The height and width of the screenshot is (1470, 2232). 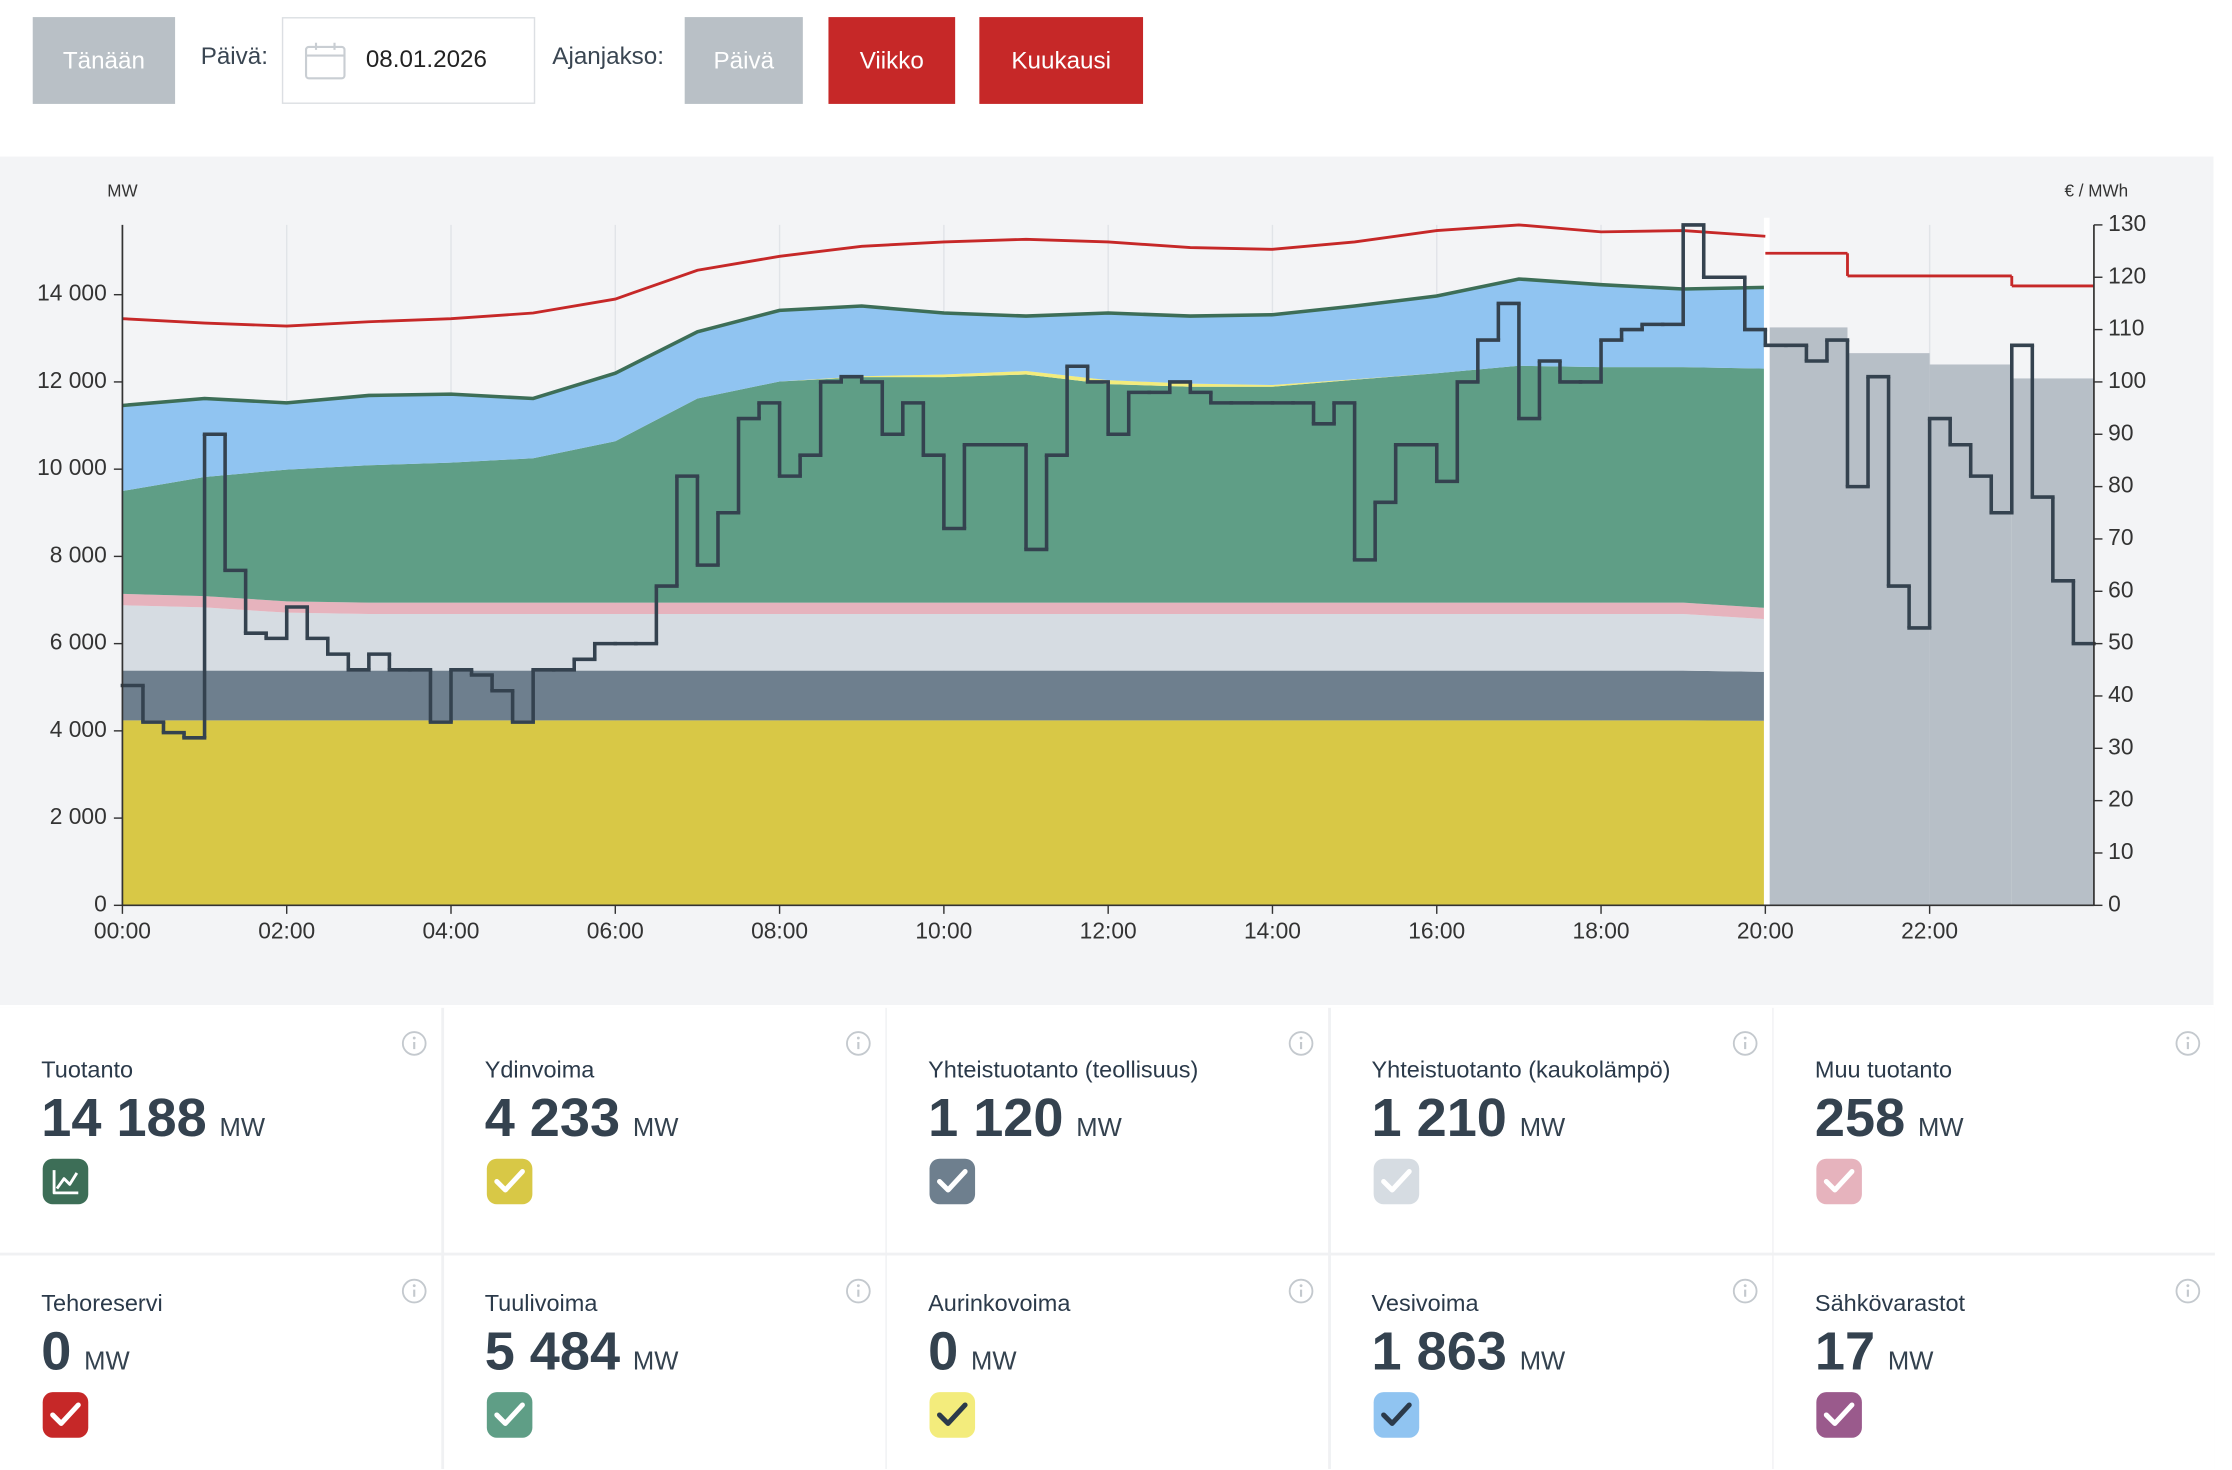 What do you see at coordinates (943, 1352) in the screenshot?
I see `card-value: 0` at bounding box center [943, 1352].